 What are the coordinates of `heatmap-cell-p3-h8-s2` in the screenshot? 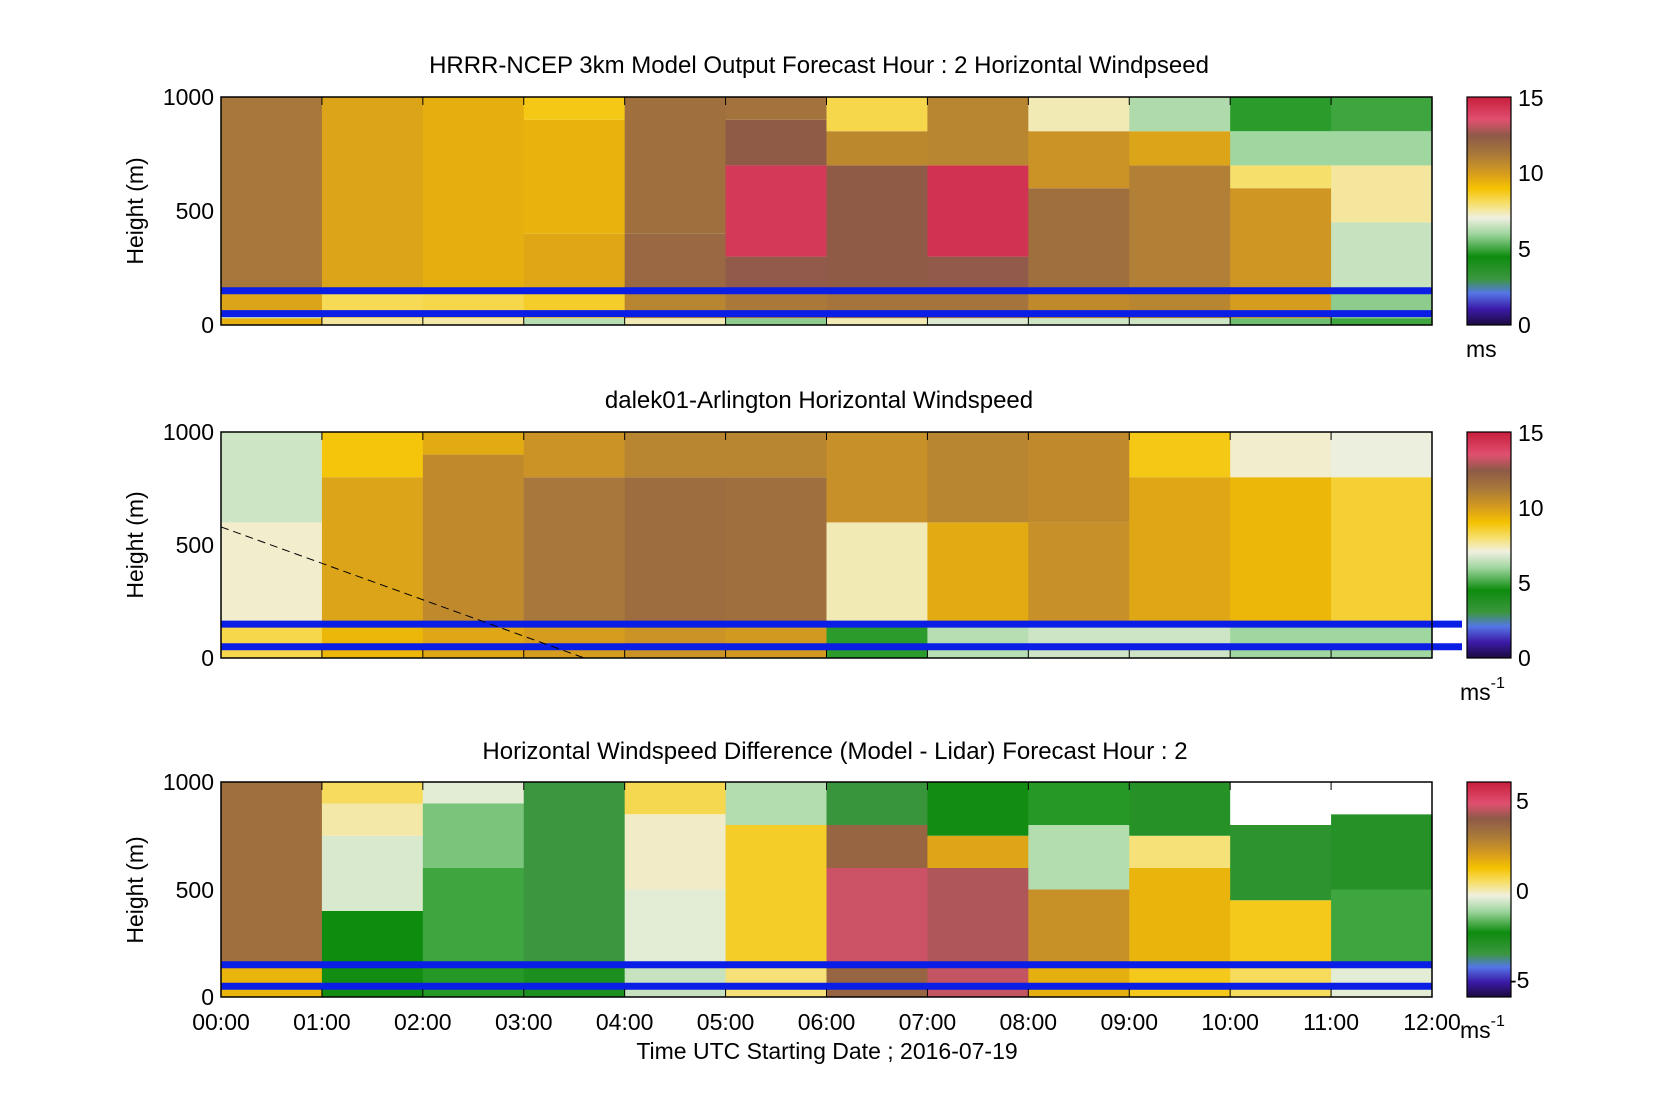 It's located at (1079, 857).